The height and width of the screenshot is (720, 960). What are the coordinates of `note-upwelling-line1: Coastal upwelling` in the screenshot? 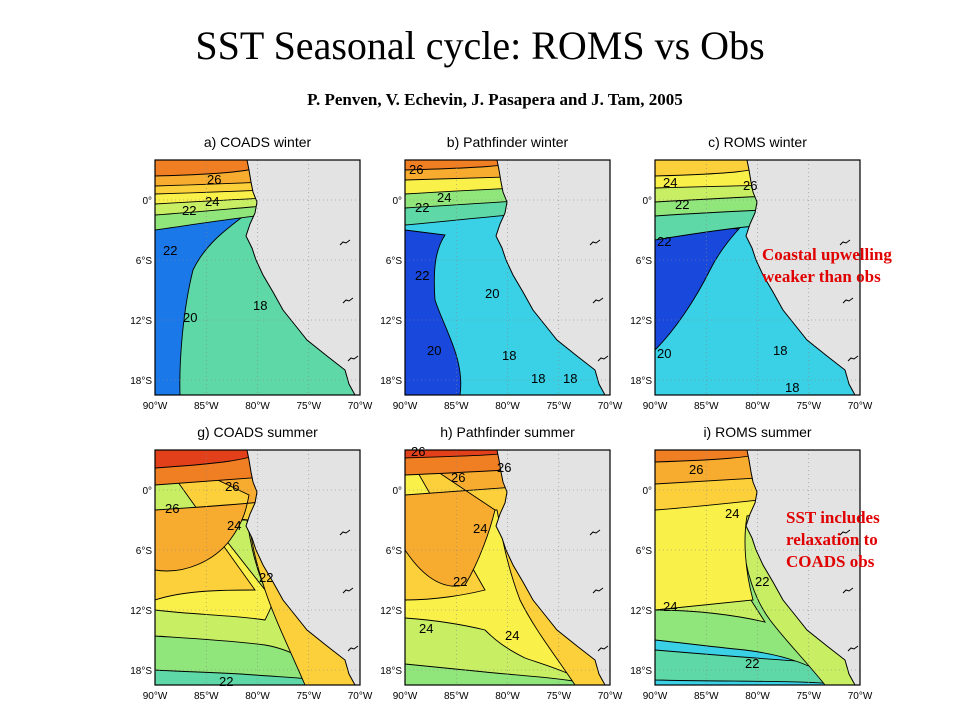 It's located at (827, 254).